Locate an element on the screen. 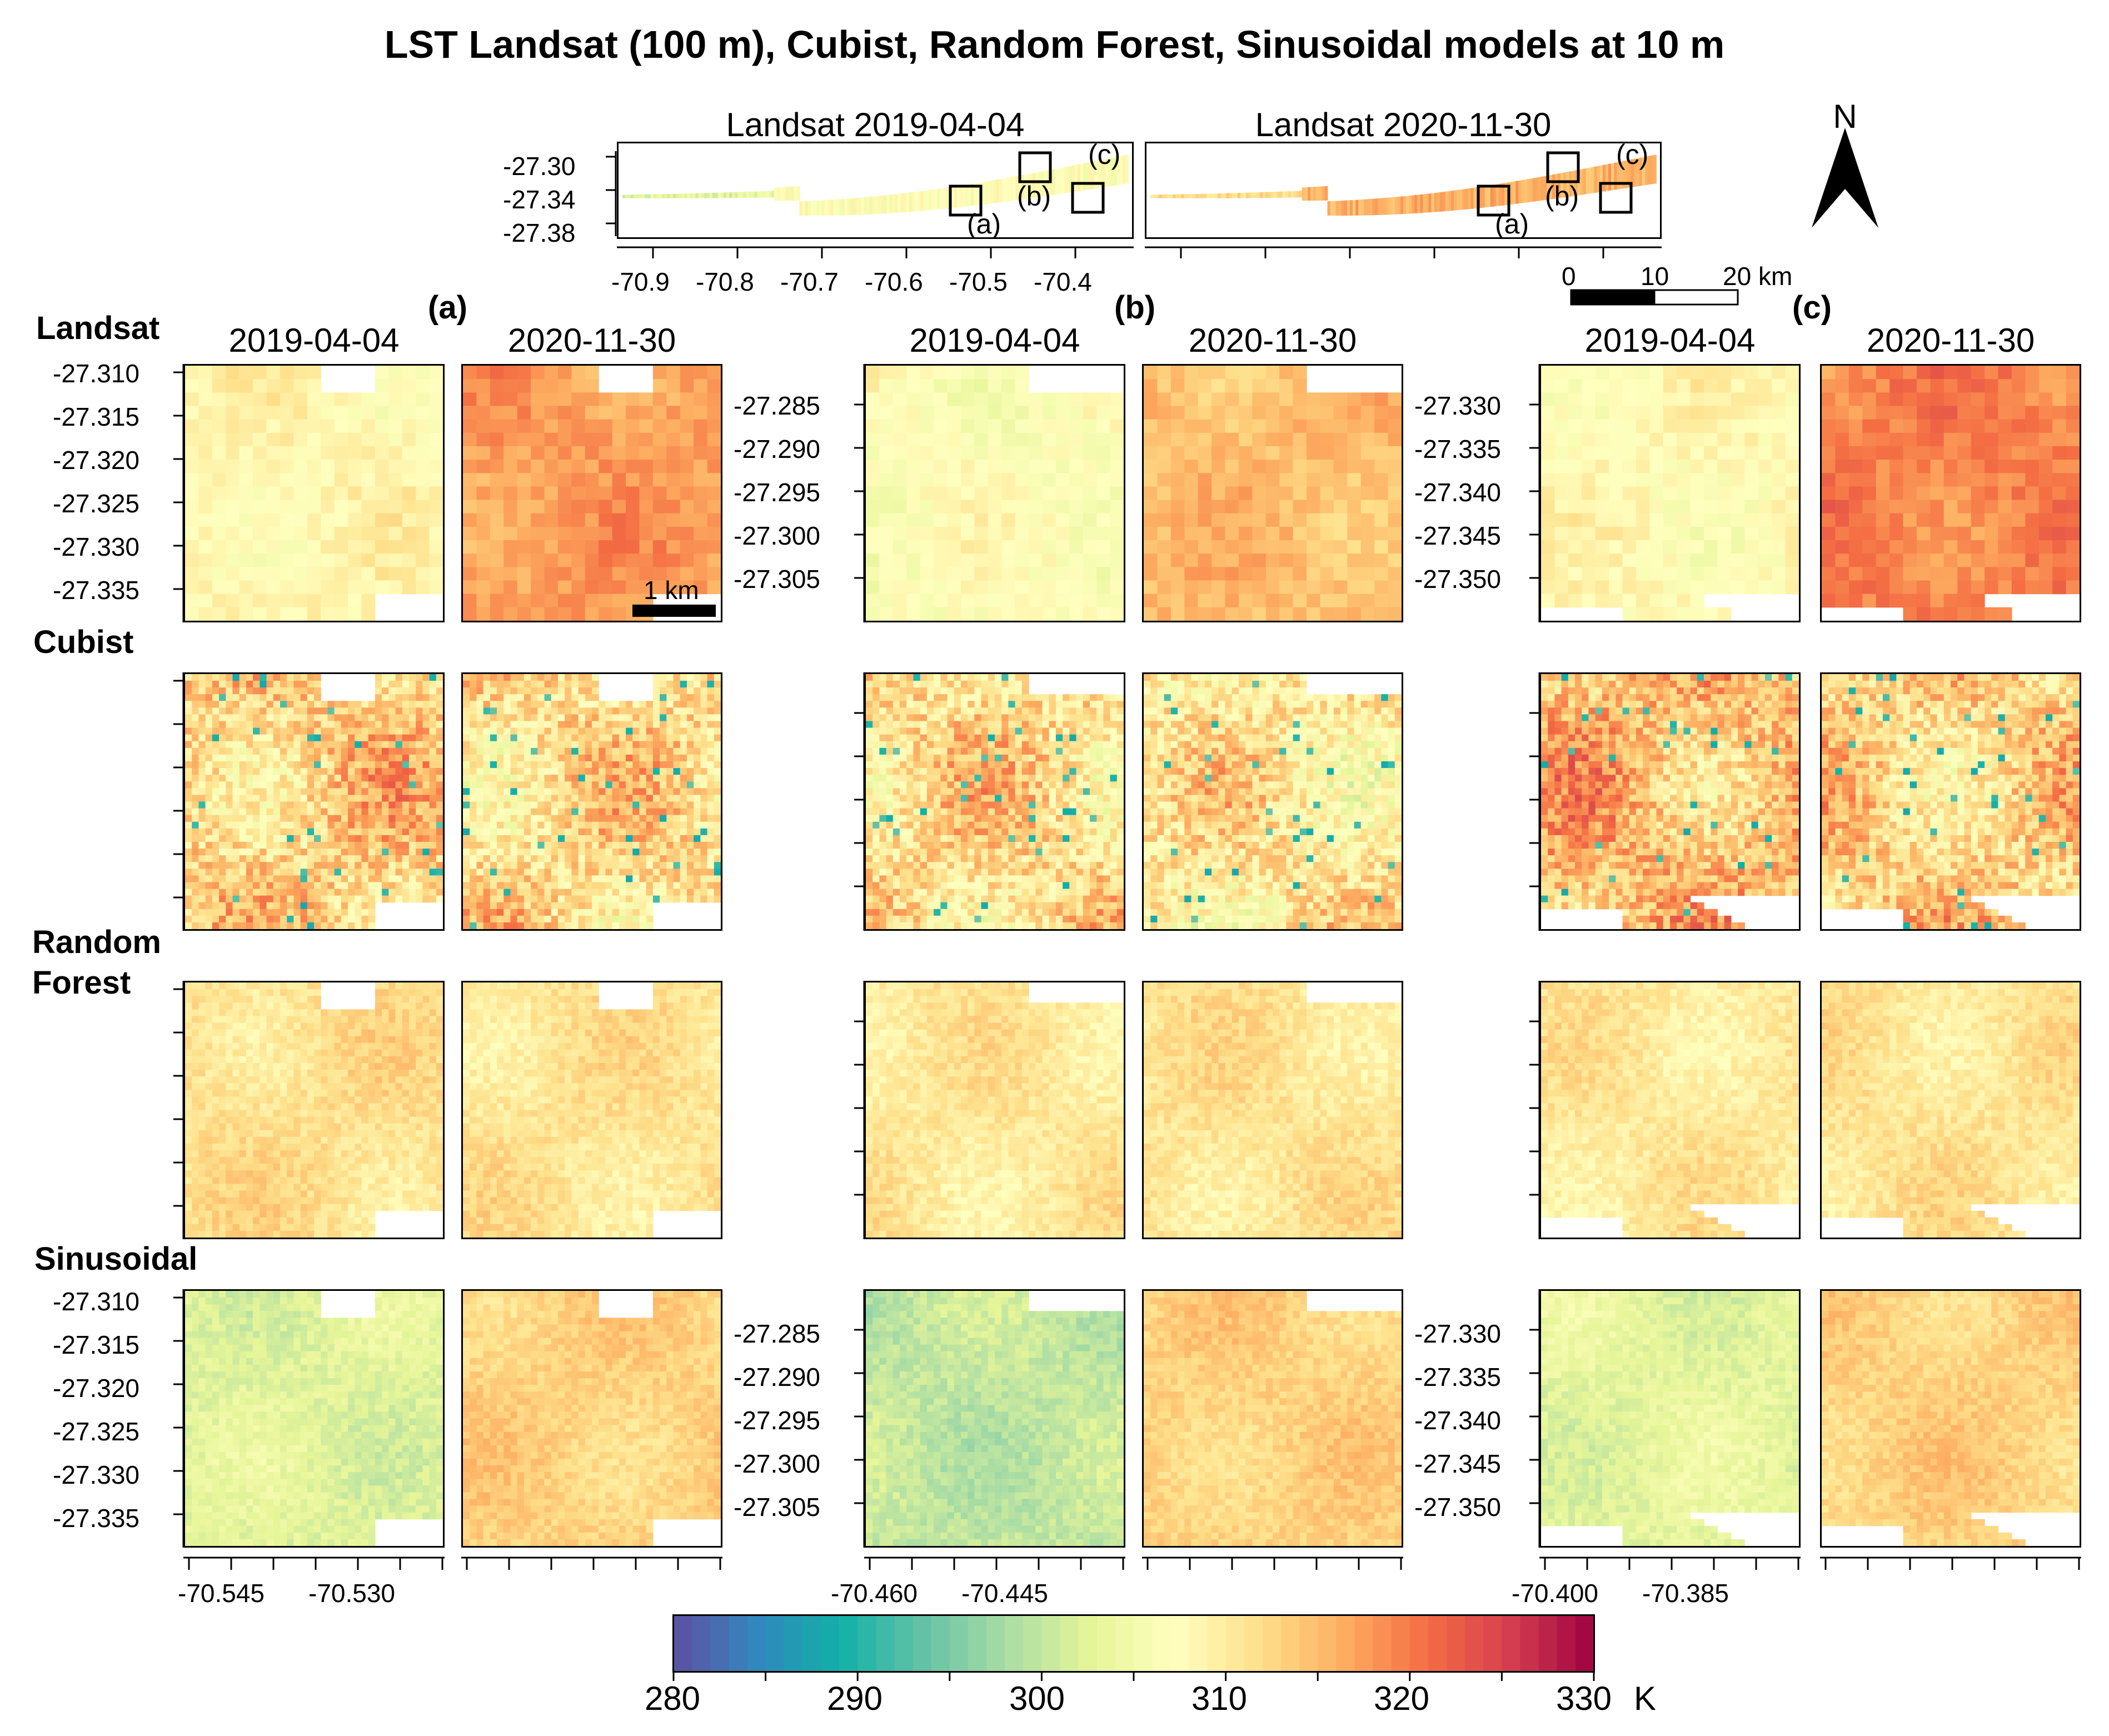  overview-map-2020: (a) (b) (c) is located at coordinates (1403, 189).